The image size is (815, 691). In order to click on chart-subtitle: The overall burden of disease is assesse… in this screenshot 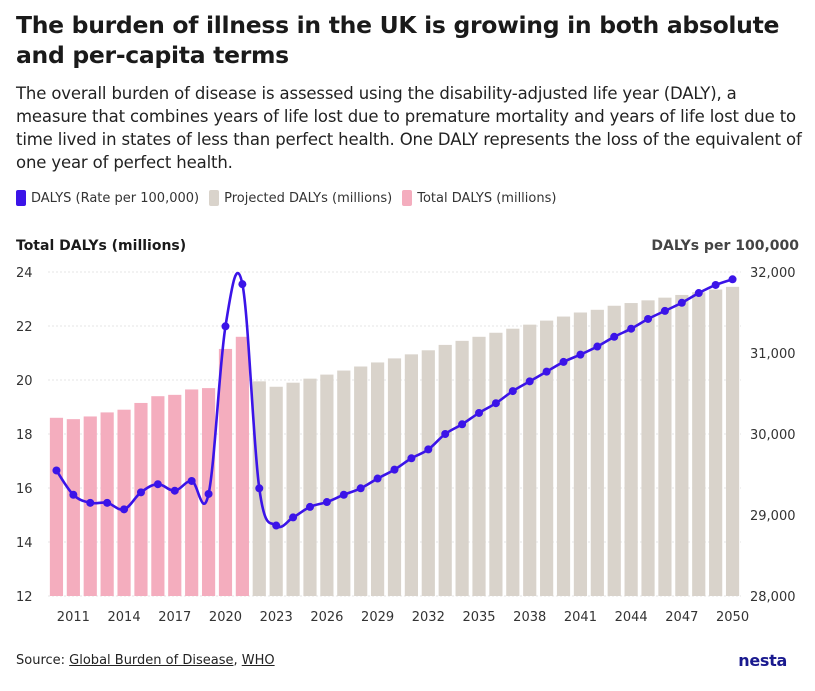, I will do `click(409, 128)`.